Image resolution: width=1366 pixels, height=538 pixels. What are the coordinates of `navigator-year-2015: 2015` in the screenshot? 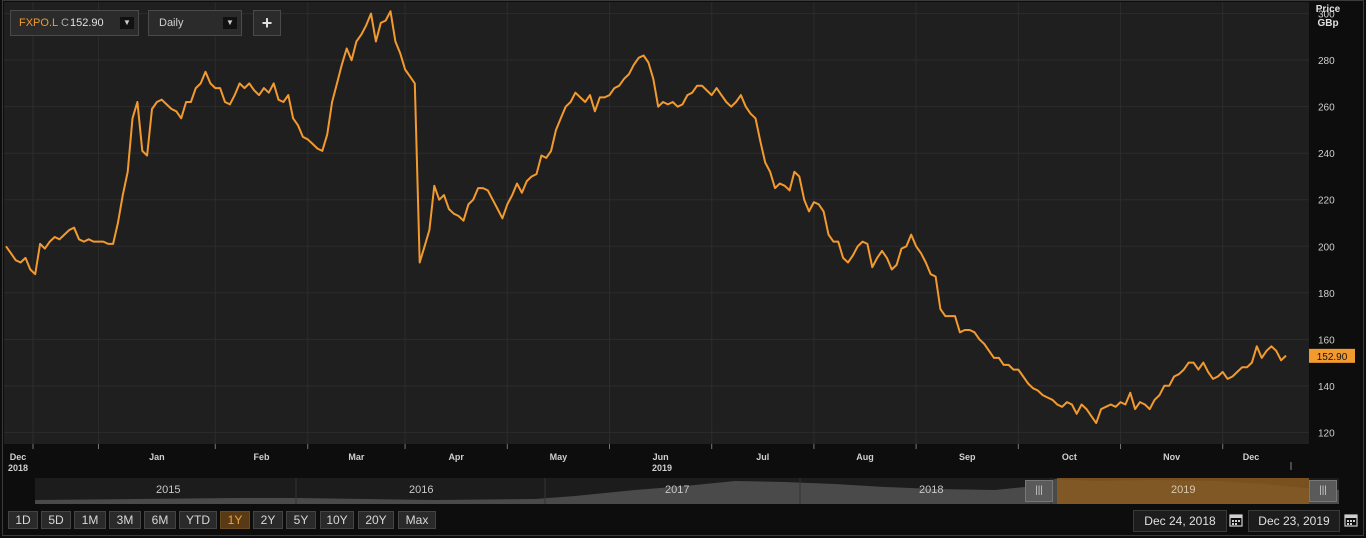 It's located at (168, 490).